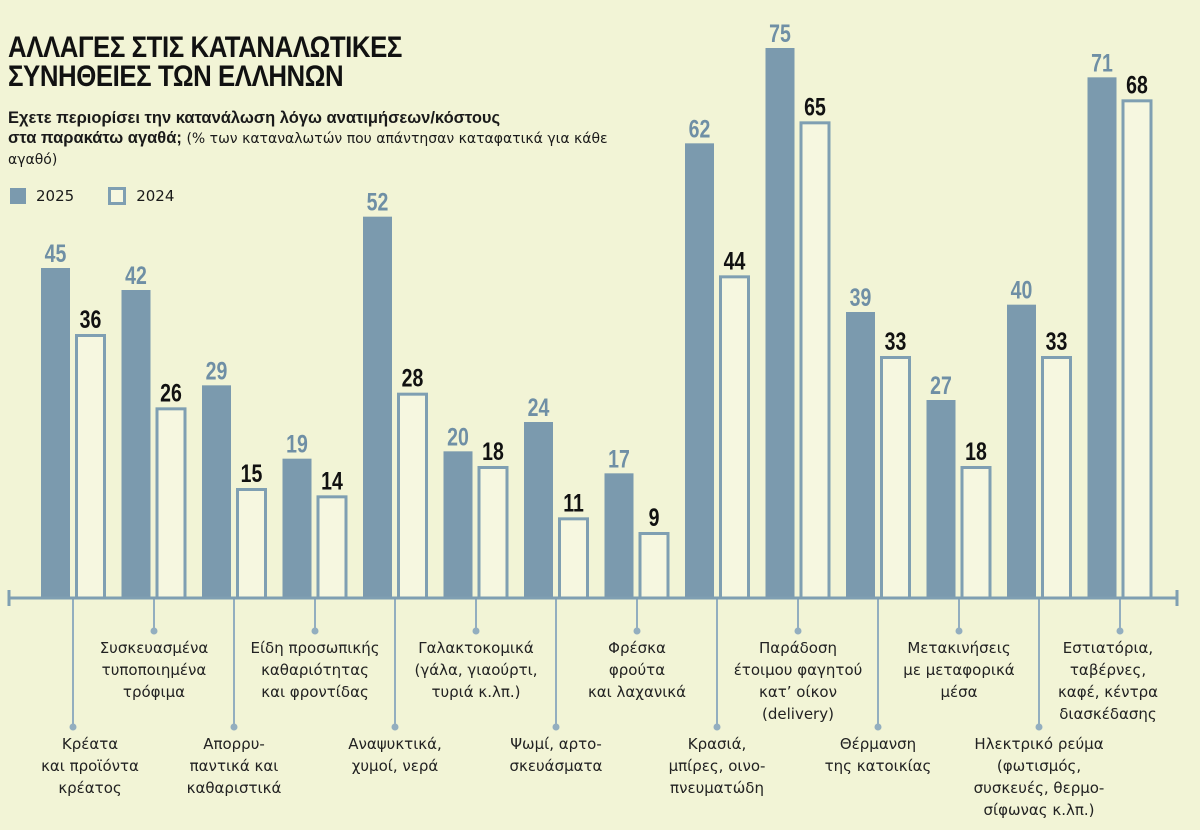  Describe the element at coordinates (297, 444) in the screenshot. I see `value-label-2025: 19` at that location.